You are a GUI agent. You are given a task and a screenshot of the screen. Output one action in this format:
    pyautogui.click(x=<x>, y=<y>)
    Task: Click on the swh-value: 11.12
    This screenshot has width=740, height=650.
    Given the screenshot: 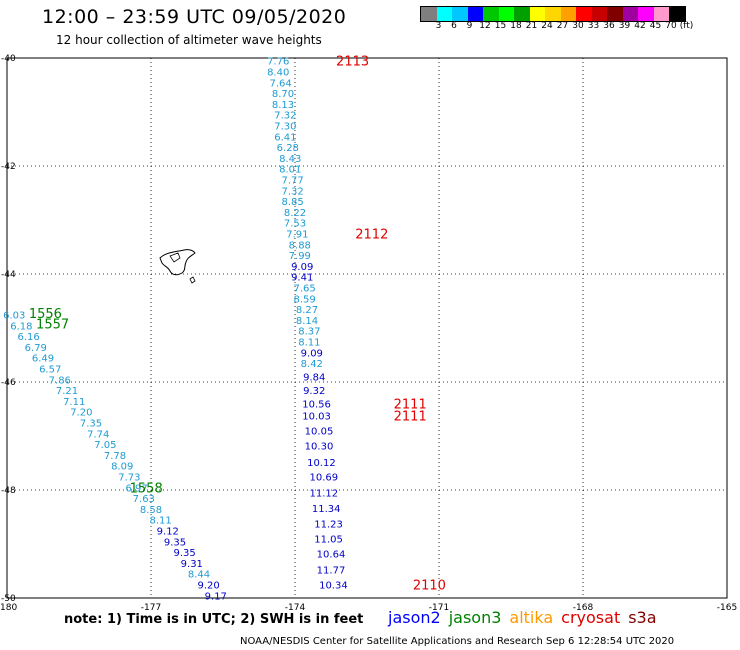 What is the action you would take?
    pyautogui.click(x=323, y=494)
    